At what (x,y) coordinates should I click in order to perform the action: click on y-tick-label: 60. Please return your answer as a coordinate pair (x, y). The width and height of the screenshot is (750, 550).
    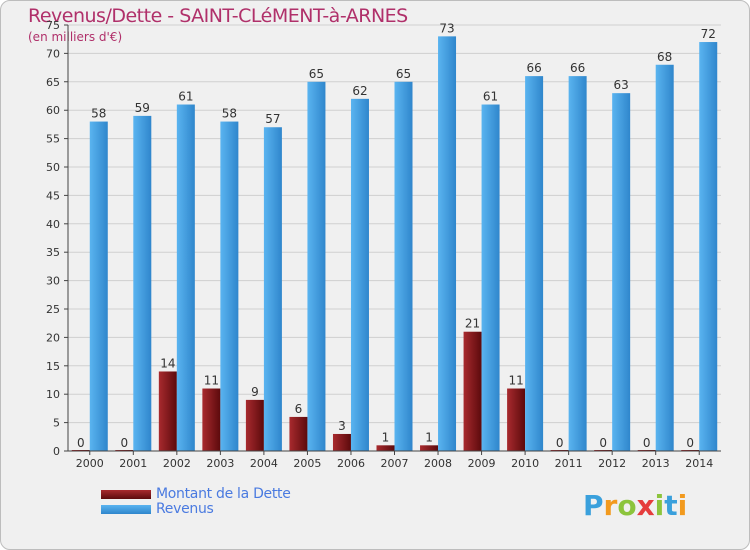
    Looking at the image, I should click on (53, 110).